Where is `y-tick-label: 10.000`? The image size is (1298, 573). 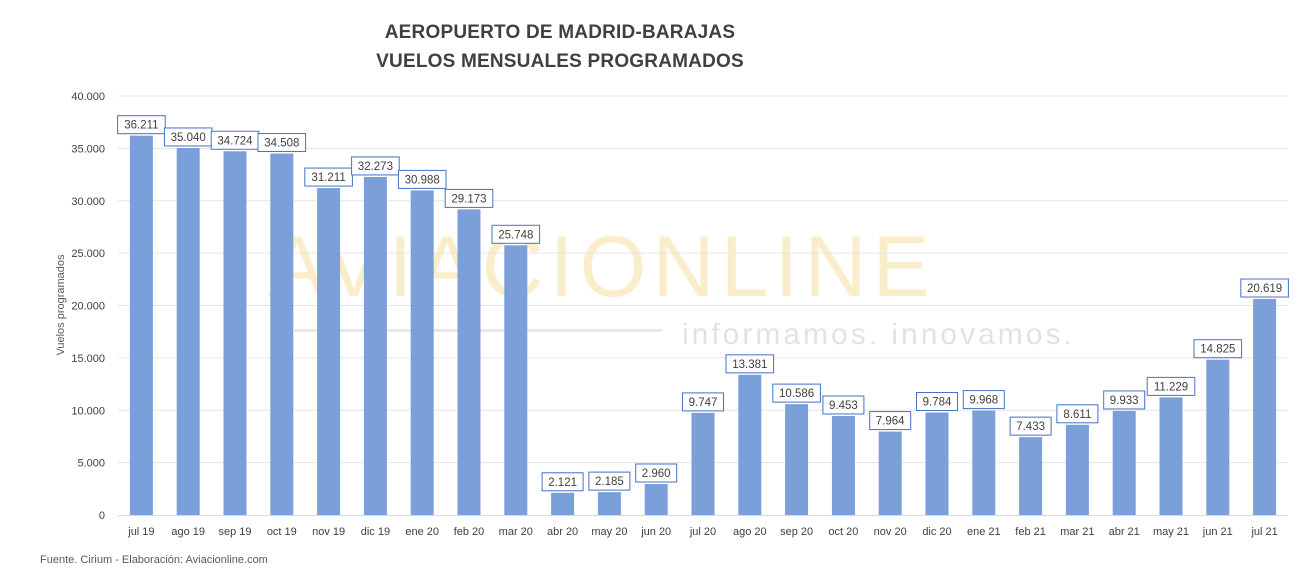
y-tick-label: 10.000 is located at coordinates (88, 411).